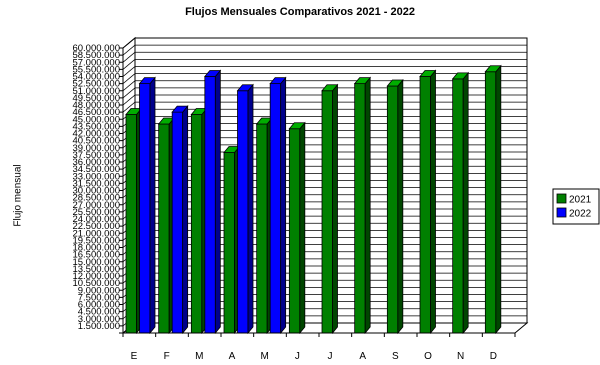 The width and height of the screenshot is (600, 365). I want to click on y-tick-label: 37.500.000, so click(96, 155).